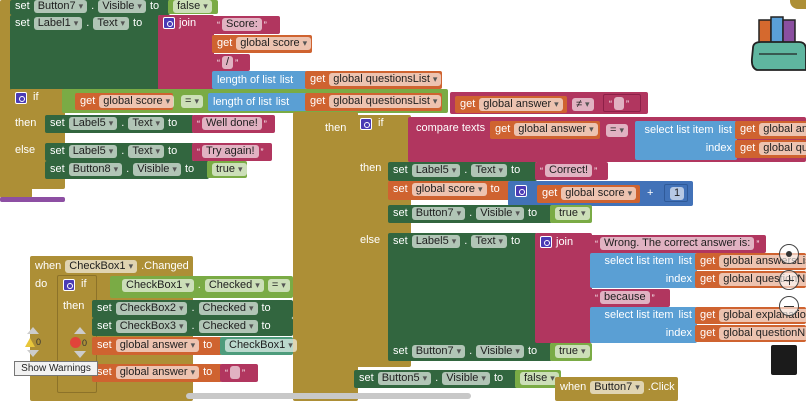 The image size is (806, 401). I want to click on component-dropdown: Label1, so click(58, 23).